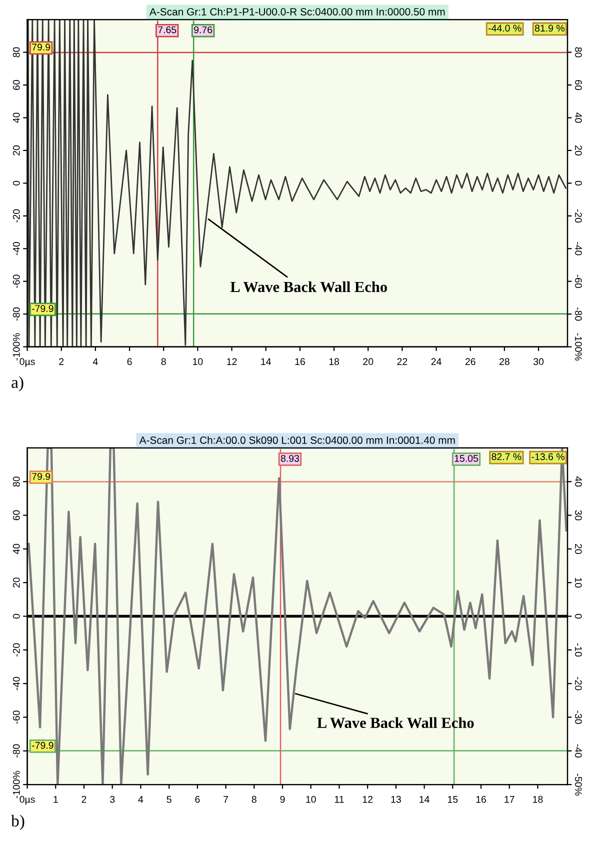 The height and width of the screenshot is (850, 593). What do you see at coordinates (297, 12) in the screenshot?
I see `chart-title: A-Scan Gr:1 Ch:P1-P1-U00.0-R Sc:0400.00 mm In:0000.50 mm` at bounding box center [297, 12].